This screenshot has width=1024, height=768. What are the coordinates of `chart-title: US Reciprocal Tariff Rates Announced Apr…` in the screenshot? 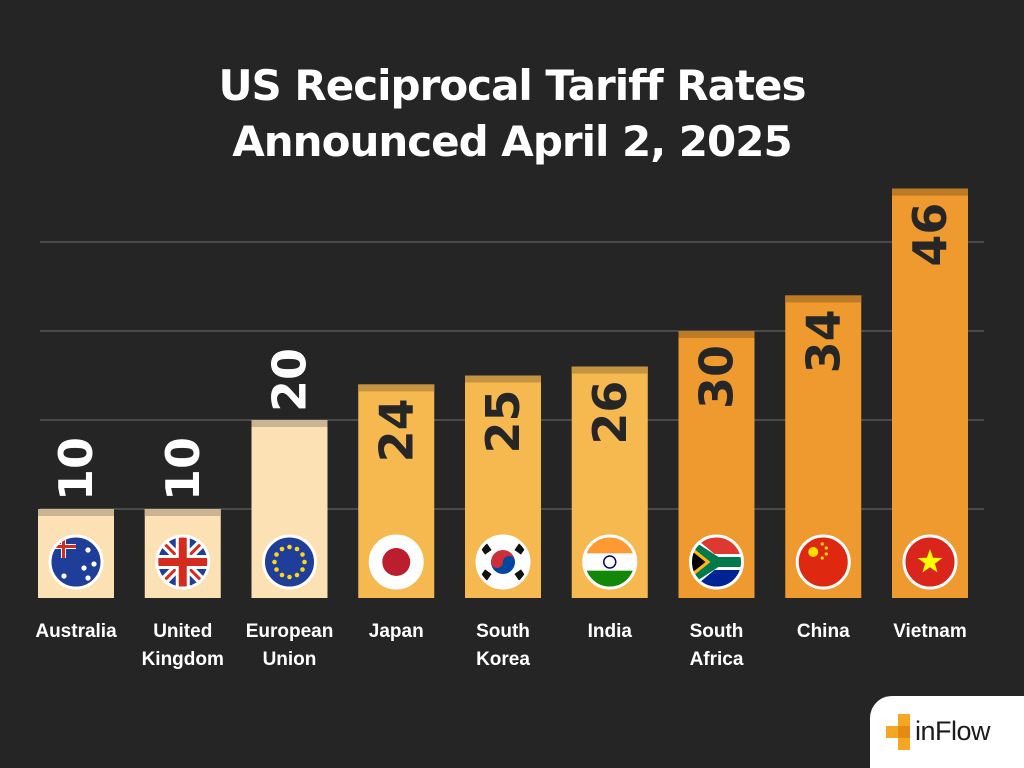 It's located at (512, 114).